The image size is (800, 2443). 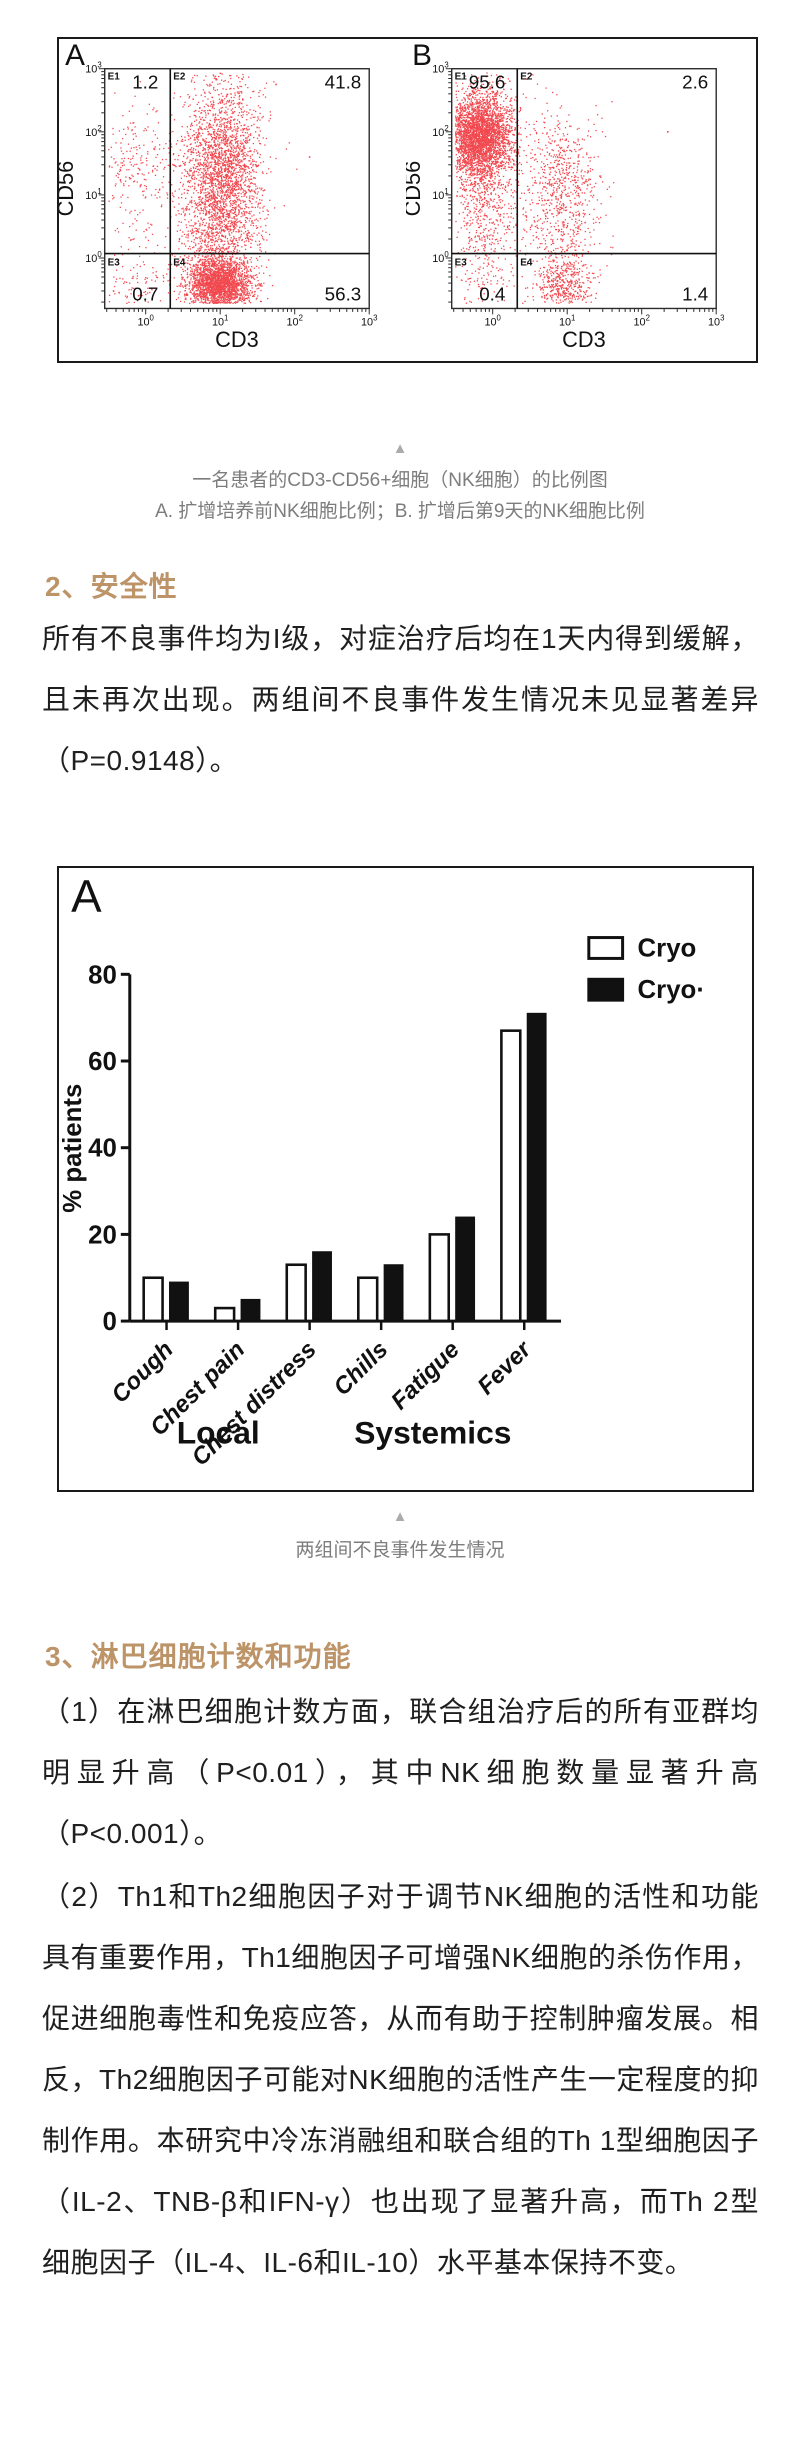 What do you see at coordinates (425, 1375) in the screenshot?
I see `x-label-Fatigue: Fatigue` at bounding box center [425, 1375].